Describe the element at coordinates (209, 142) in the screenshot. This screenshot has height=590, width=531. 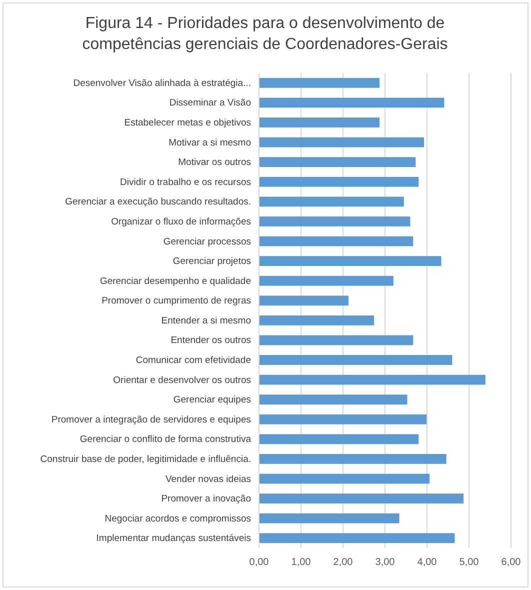
I see `y-tick-label: Motivar a si mesmo` at that location.